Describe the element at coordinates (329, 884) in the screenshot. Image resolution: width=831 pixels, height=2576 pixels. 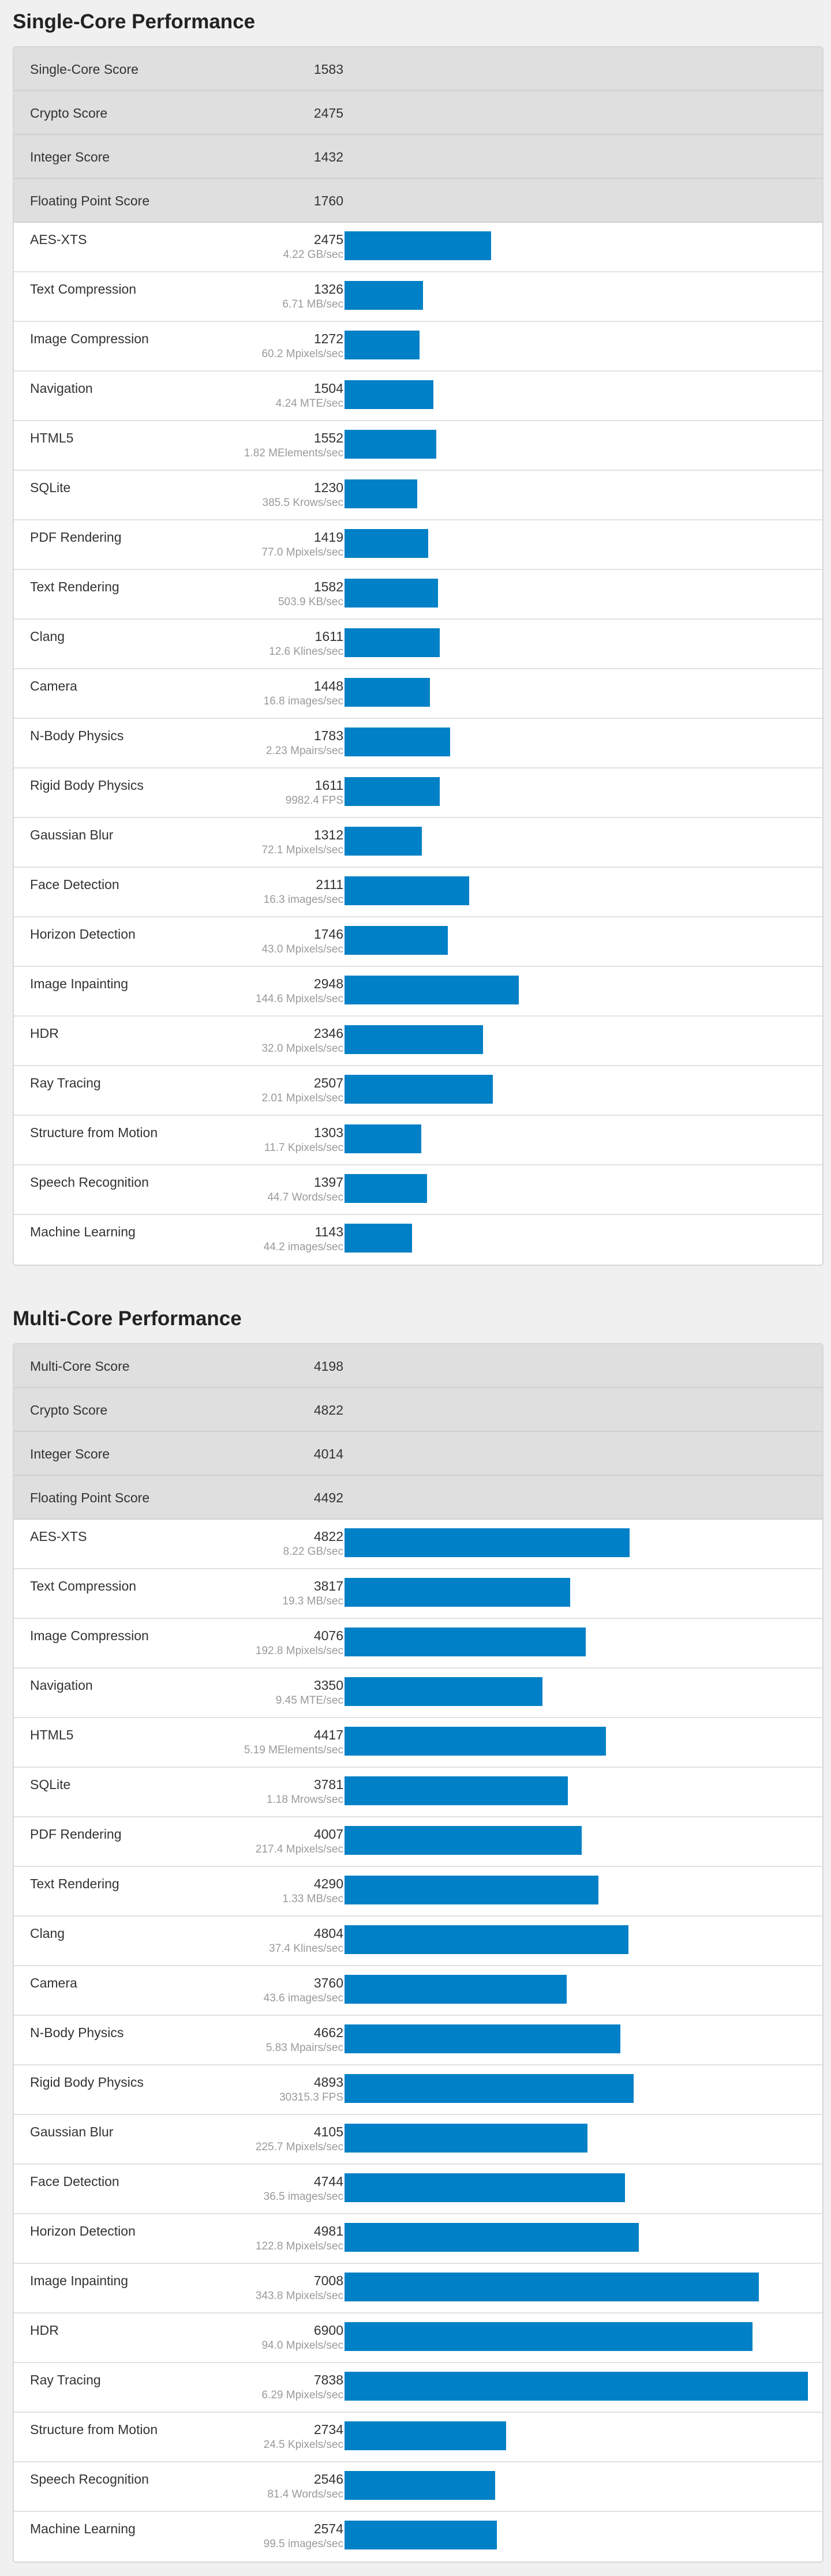
I see `benchmark-score: 2111` at that location.